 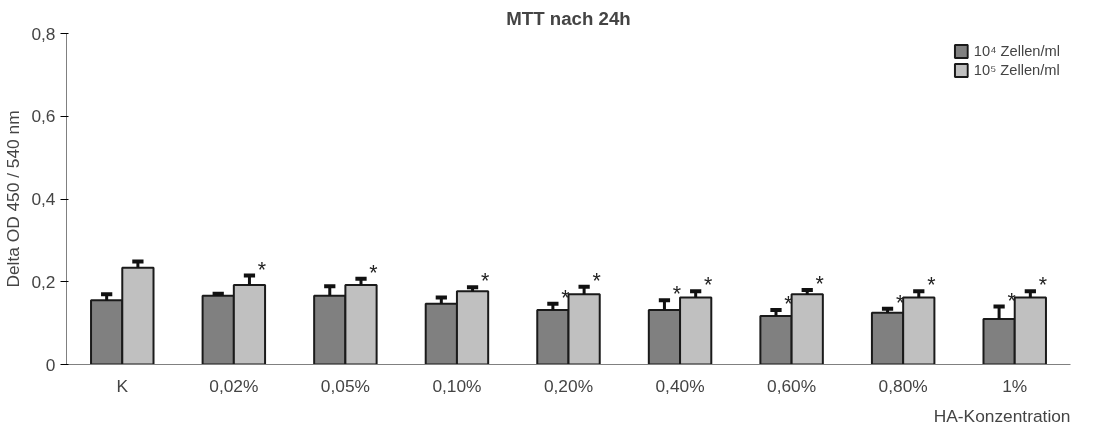 What do you see at coordinates (43, 199) in the screenshot?
I see `y-tick-label: 0,4` at bounding box center [43, 199].